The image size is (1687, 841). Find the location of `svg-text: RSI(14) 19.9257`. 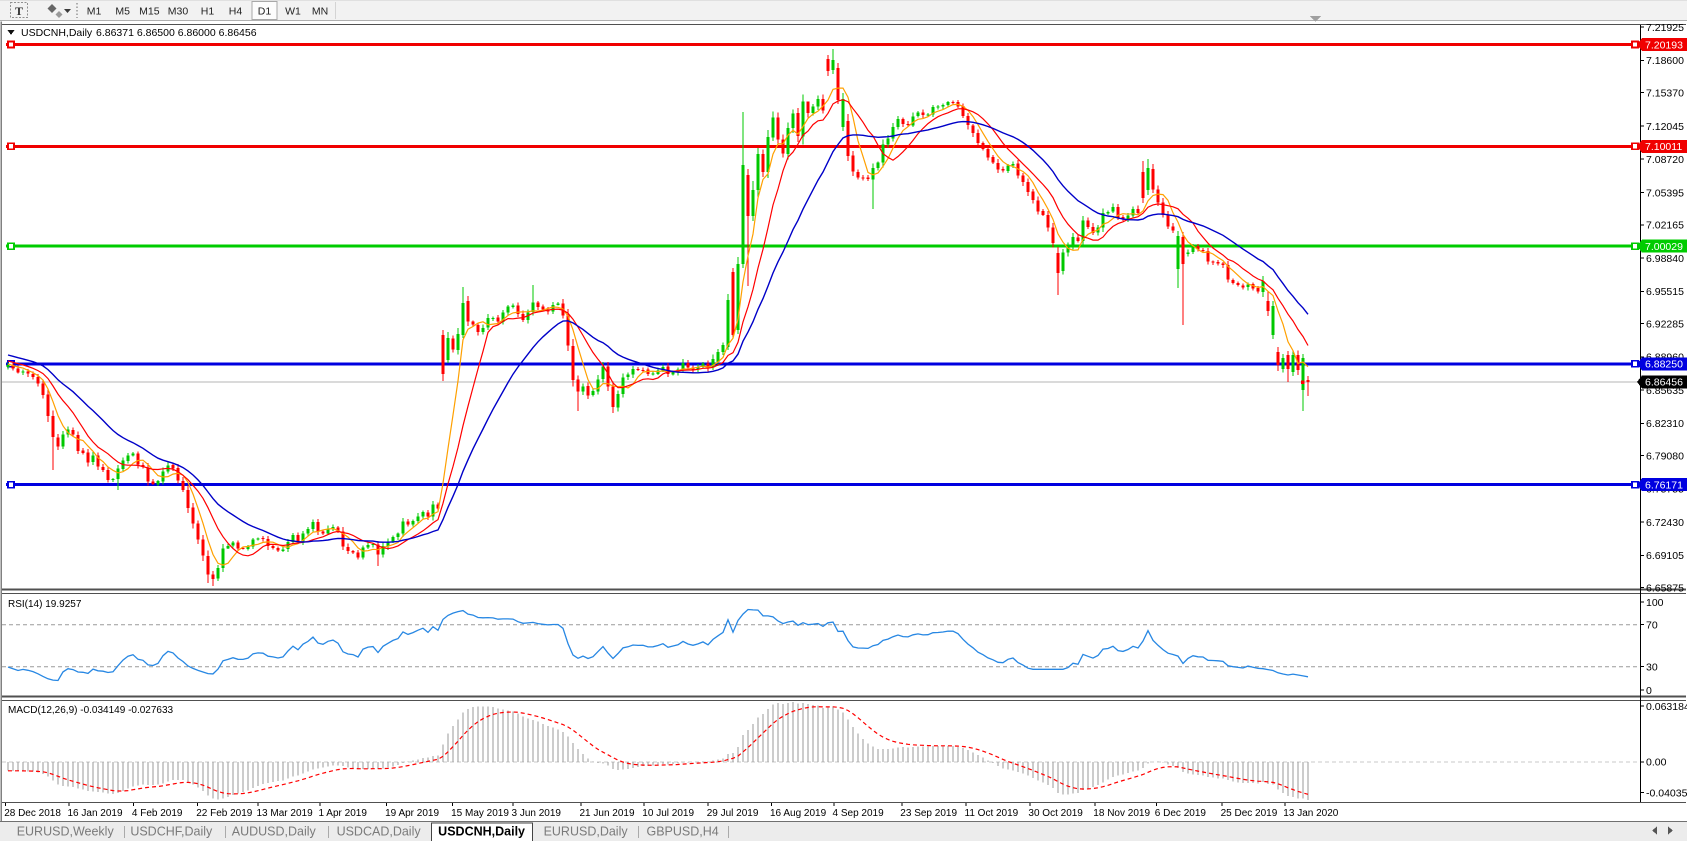

svg-text: RSI(14) 19.9257 is located at coordinates (45, 604).